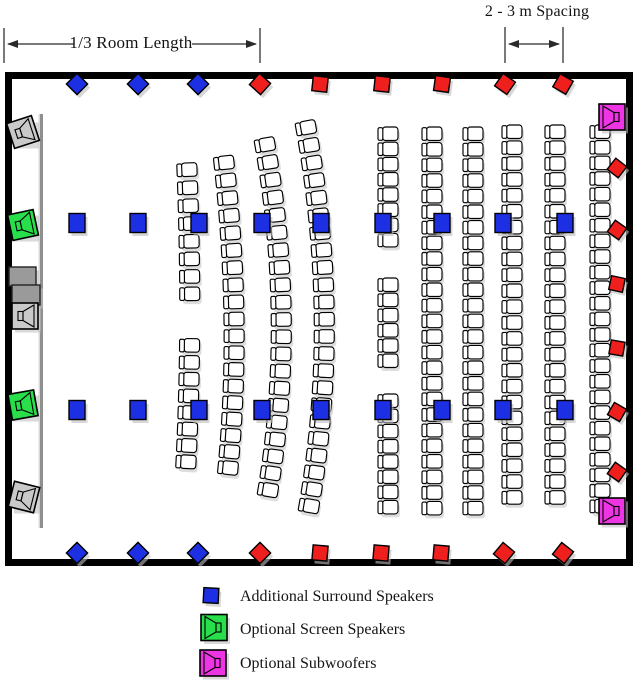 Image resolution: width=635 pixels, height=686 pixels. Describe the element at coordinates (24, 314) in the screenshot. I see `left-wall-units` at that location.